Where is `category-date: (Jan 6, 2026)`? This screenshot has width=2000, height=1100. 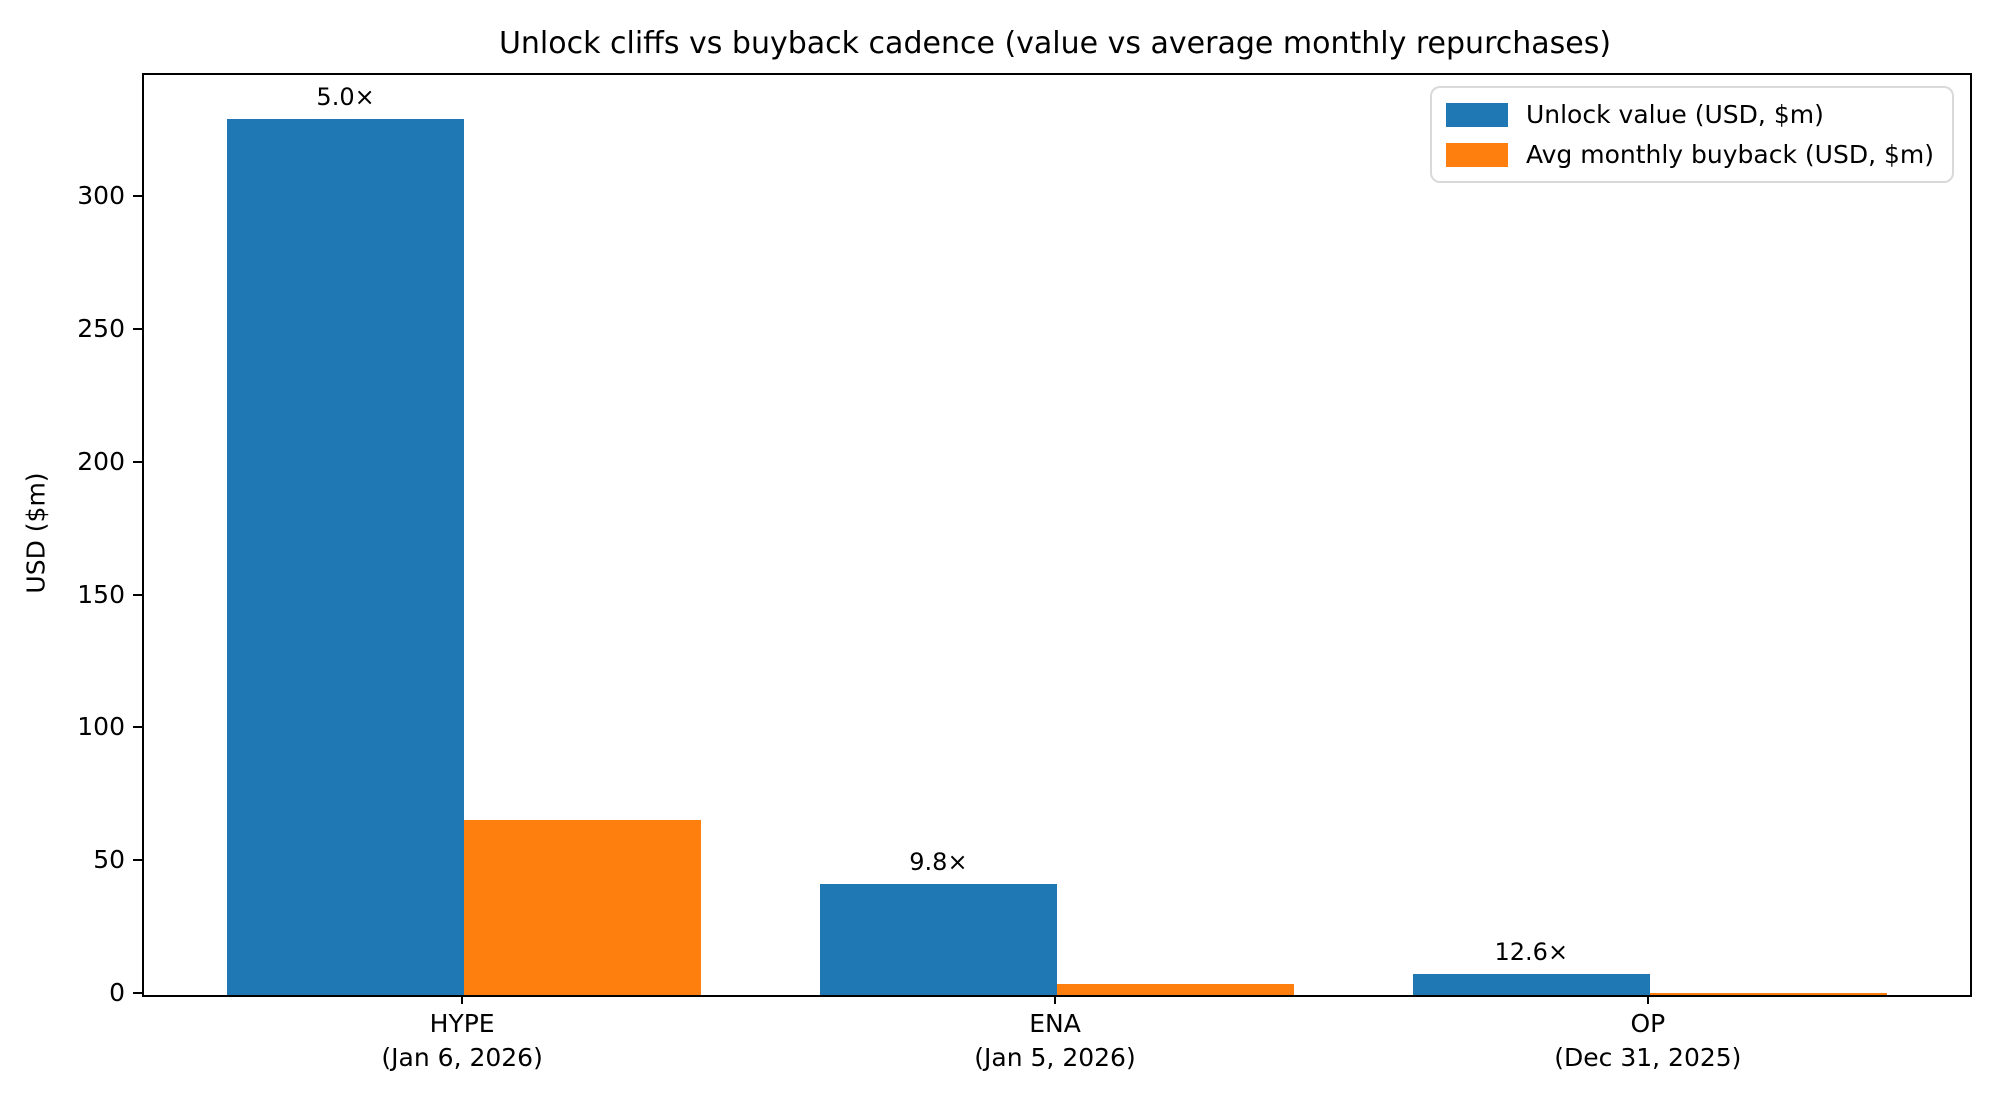
category-date: (Jan 6, 2026) is located at coordinates (462, 1057).